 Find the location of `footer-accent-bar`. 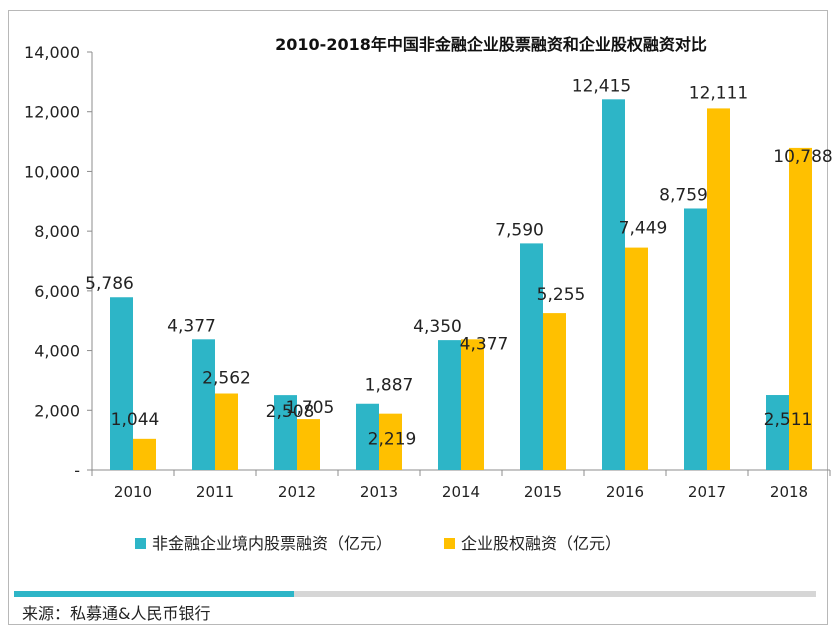

footer-accent-bar is located at coordinates (154, 594).